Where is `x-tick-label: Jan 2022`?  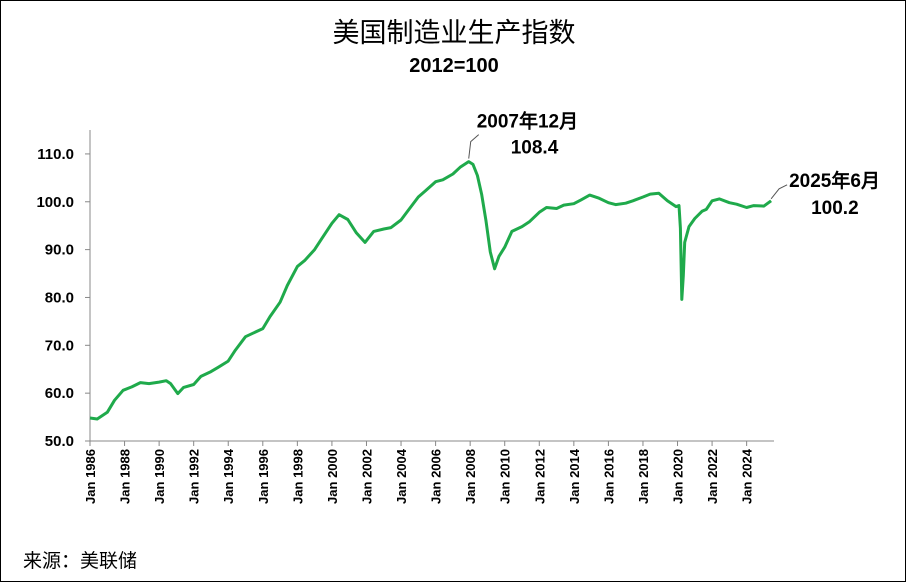 x-tick-label: Jan 2022 is located at coordinates (712, 476).